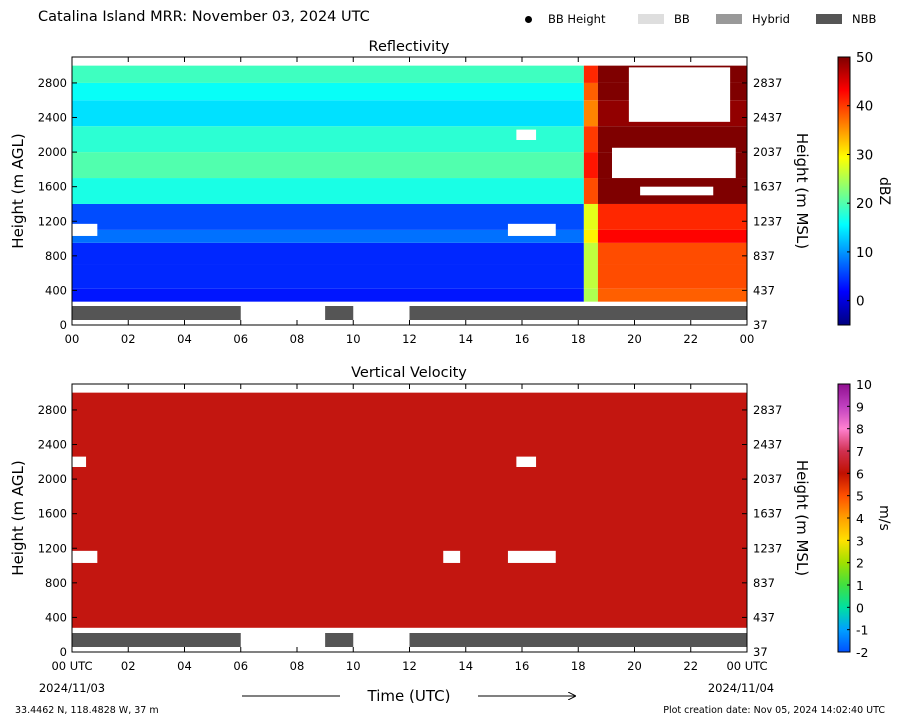  Describe the element at coordinates (829, 19) in the screenshot. I see `nbb-swatch-icon` at that location.